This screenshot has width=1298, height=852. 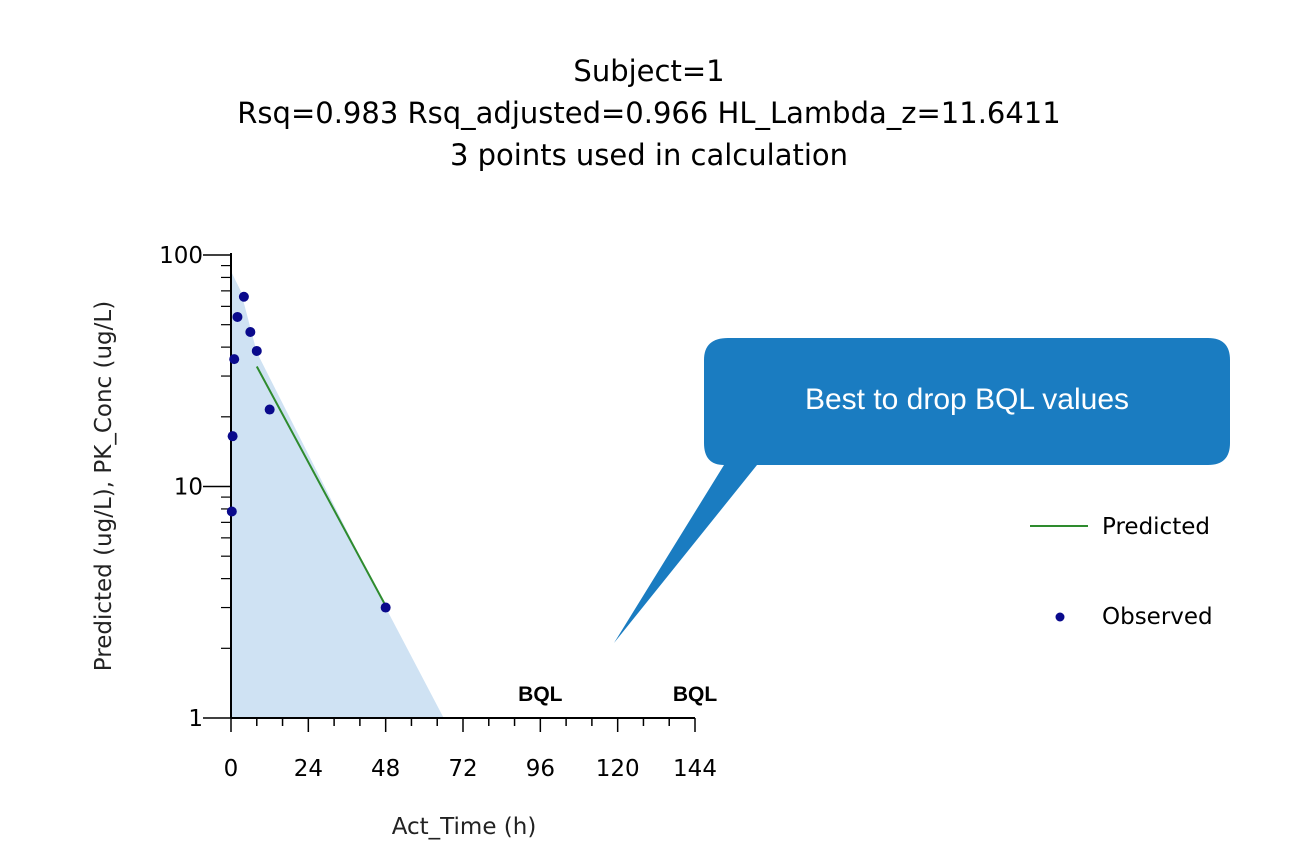 I want to click on y-tick-label: 1, so click(x=195, y=719).